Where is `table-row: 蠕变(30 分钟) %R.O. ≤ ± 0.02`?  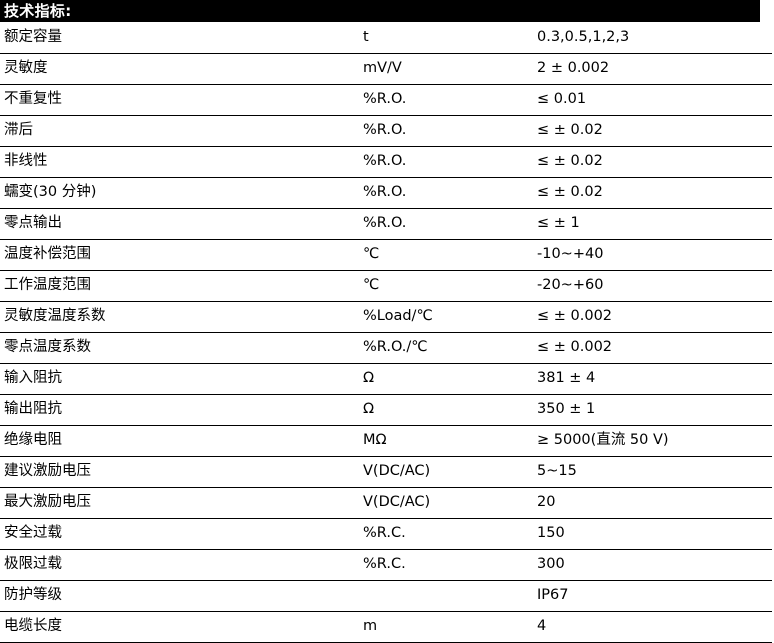 table-row: 蠕变(30 分钟) %R.O. ≤ ± 0.02 is located at coordinates (386, 193).